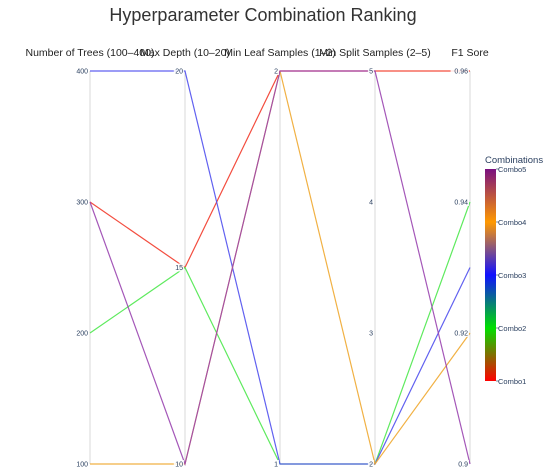  I want to click on tick-label-trees: 200, so click(82, 334).